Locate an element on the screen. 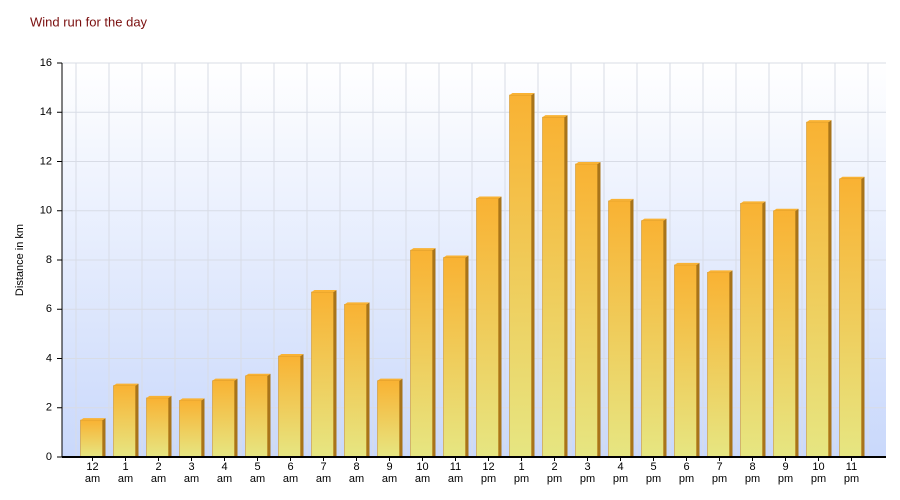  x-tick-label: 2 pm is located at coordinates (554, 473).